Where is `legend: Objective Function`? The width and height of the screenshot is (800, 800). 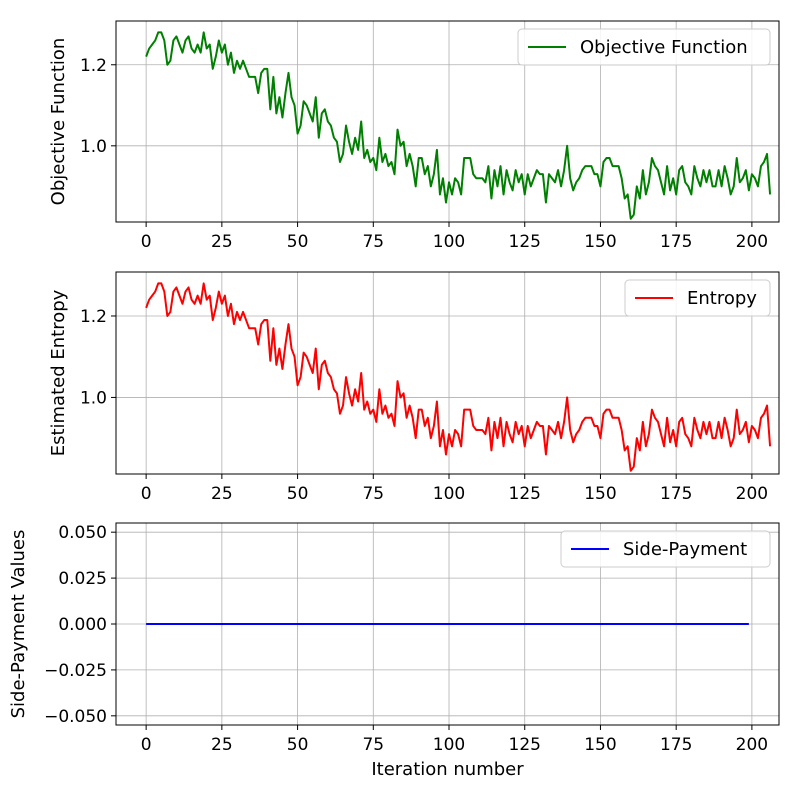
legend: Objective Function is located at coordinates (644, 47).